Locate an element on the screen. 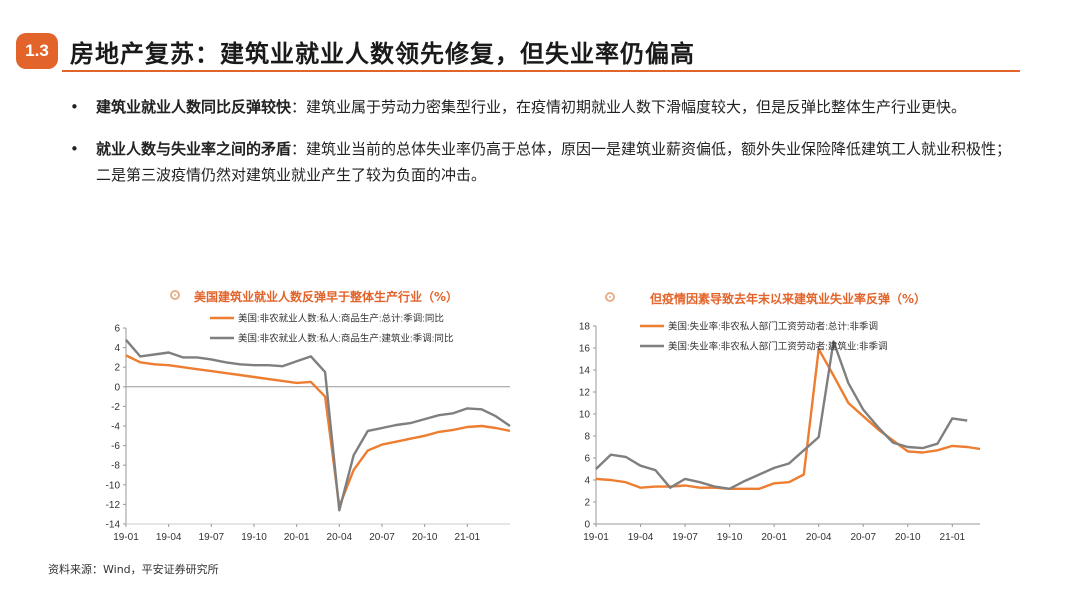  legend-label: 美国:非农就业人数:私人:商品生产:建筑业:季调:同比 is located at coordinates (345, 339).